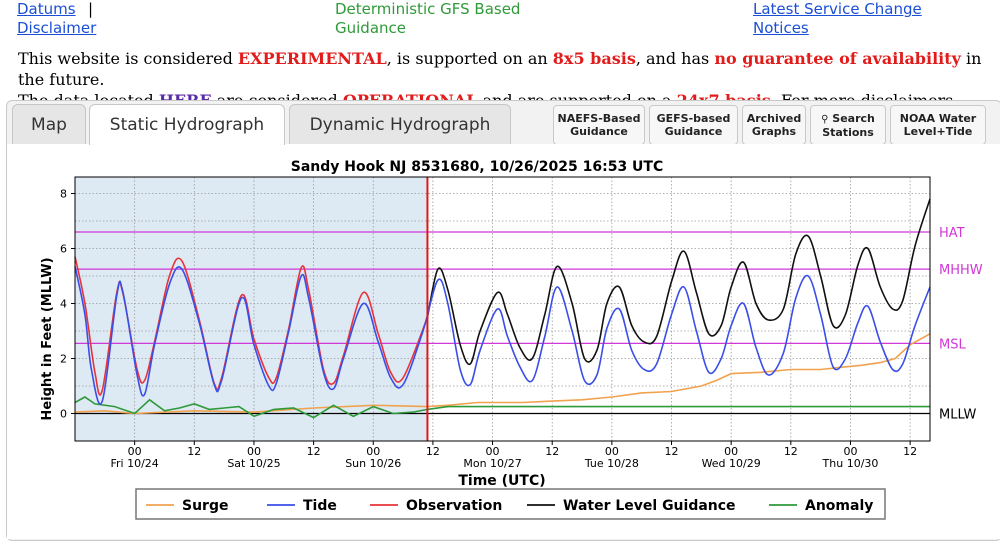  I want to click on button-label: Graphs, so click(774, 131).